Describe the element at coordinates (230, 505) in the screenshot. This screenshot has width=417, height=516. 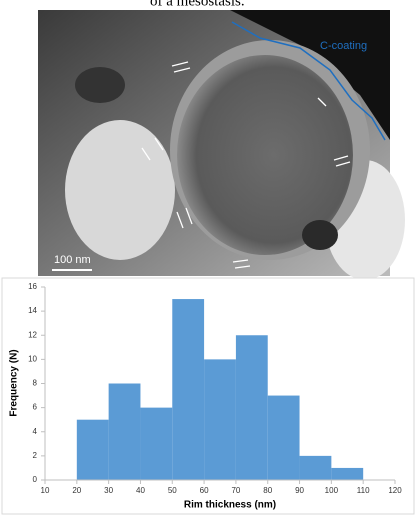
I see `x-axis-label: Rim thickness (nm)` at that location.